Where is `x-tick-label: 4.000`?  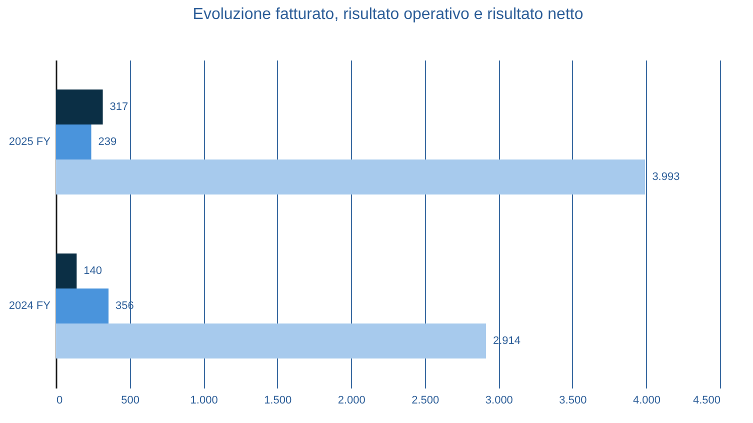
x-tick-label: 4.000 is located at coordinates (646, 400).